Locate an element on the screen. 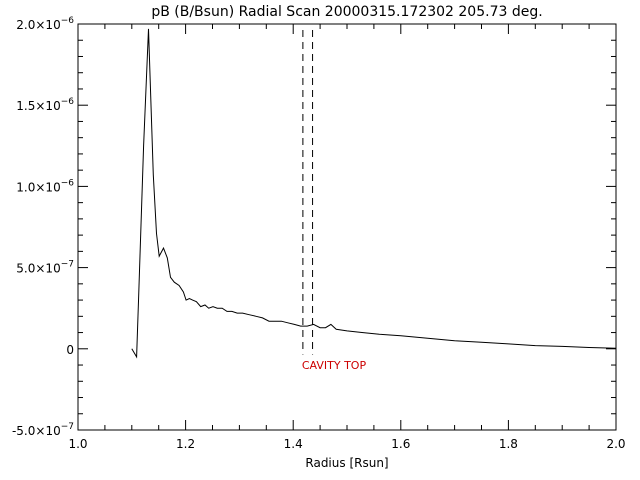 Image resolution: width=640 pixels, height=480 pixels. cavity-top-label: CAVITY TOP is located at coordinates (334, 365).